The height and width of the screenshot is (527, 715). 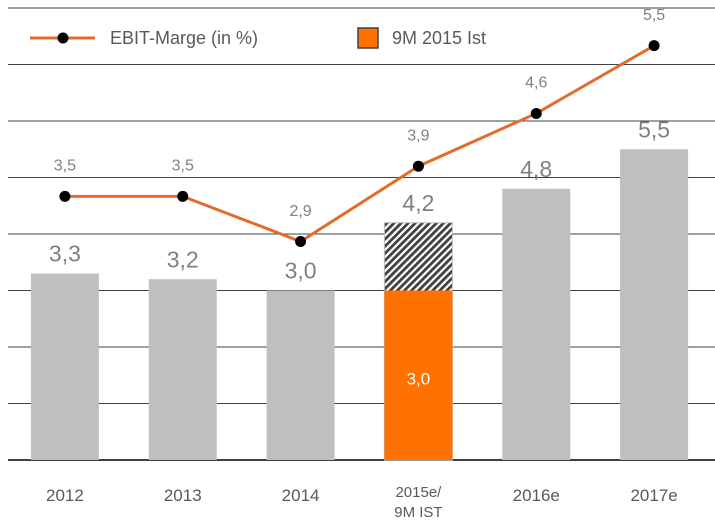 What do you see at coordinates (65, 254) in the screenshot?
I see `bar-value-label: 3,3` at bounding box center [65, 254].